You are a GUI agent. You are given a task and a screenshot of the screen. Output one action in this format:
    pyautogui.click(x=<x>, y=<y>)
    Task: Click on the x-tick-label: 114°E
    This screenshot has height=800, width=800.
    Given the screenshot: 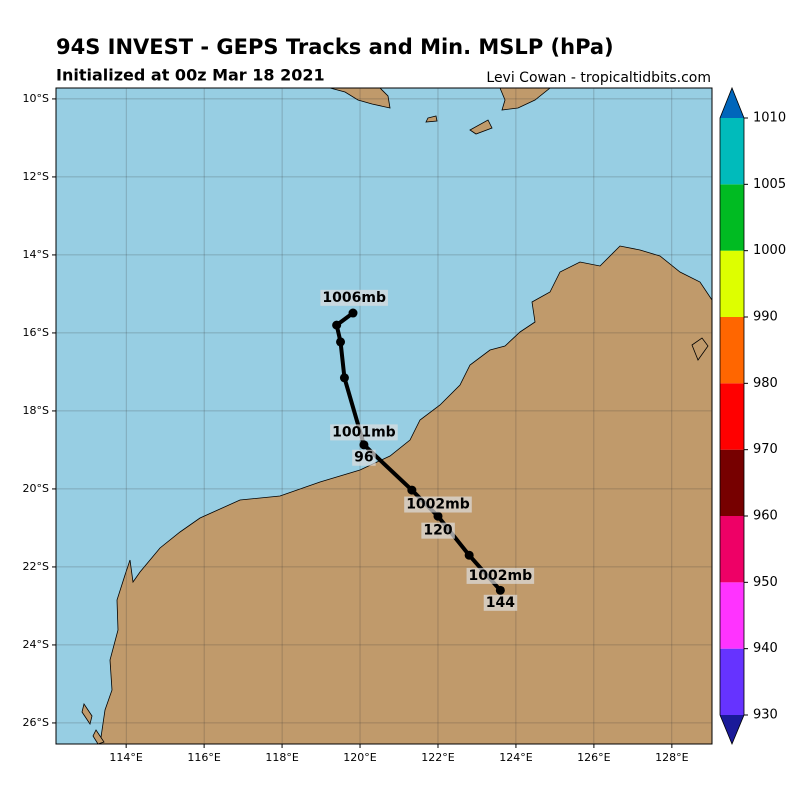 What is the action you would take?
    pyautogui.click(x=125, y=757)
    